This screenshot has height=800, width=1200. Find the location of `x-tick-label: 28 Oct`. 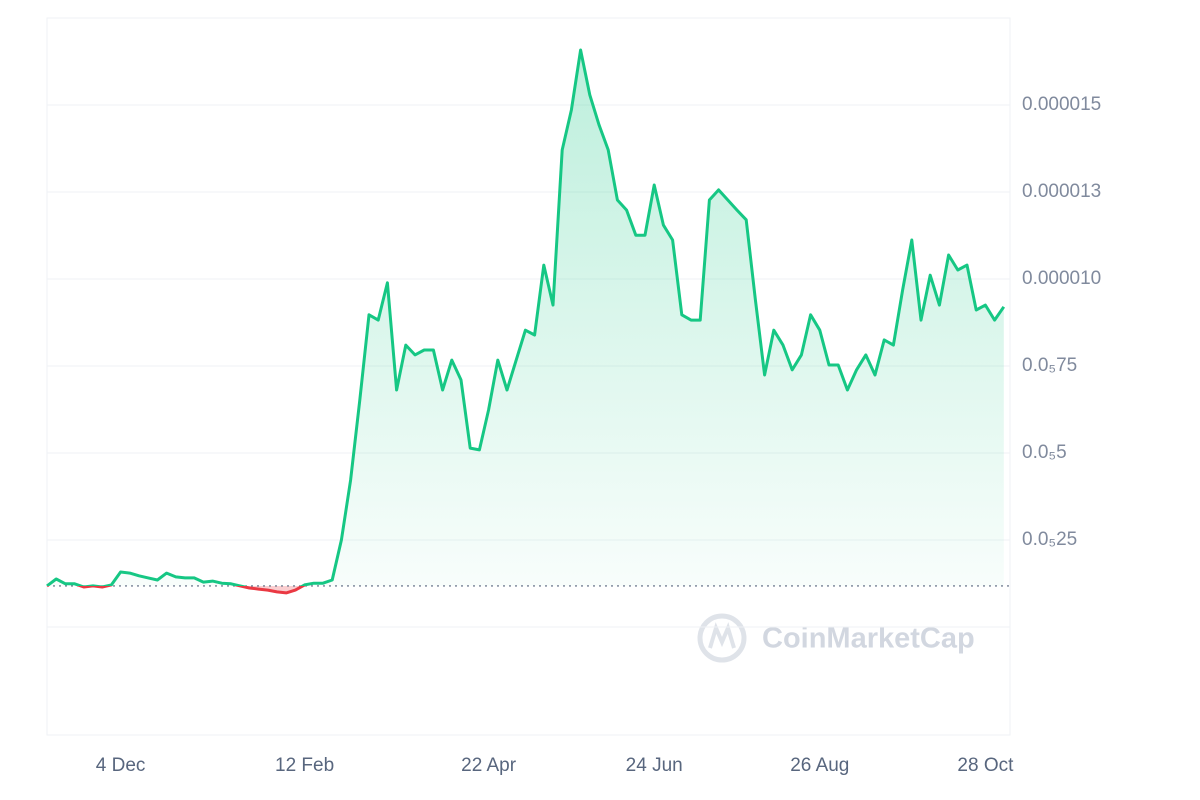

x-tick-label: 28 Oct is located at coordinates (985, 765).